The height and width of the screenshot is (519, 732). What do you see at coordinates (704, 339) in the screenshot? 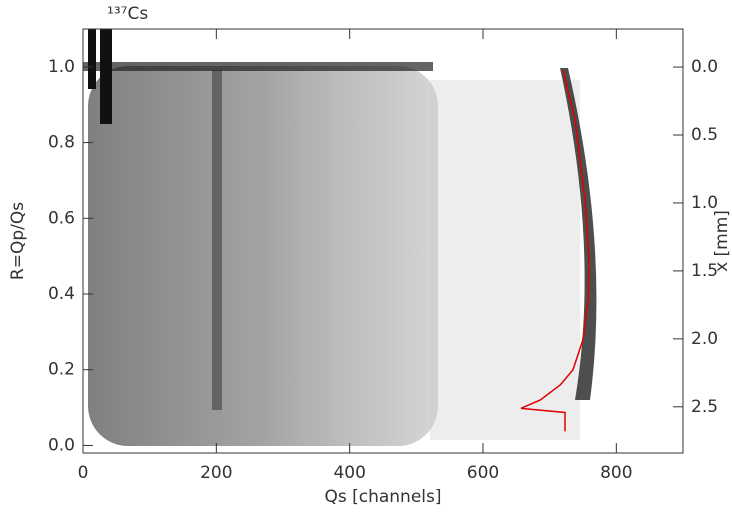
I see `y2-tick-label: 2.0` at bounding box center [704, 339].